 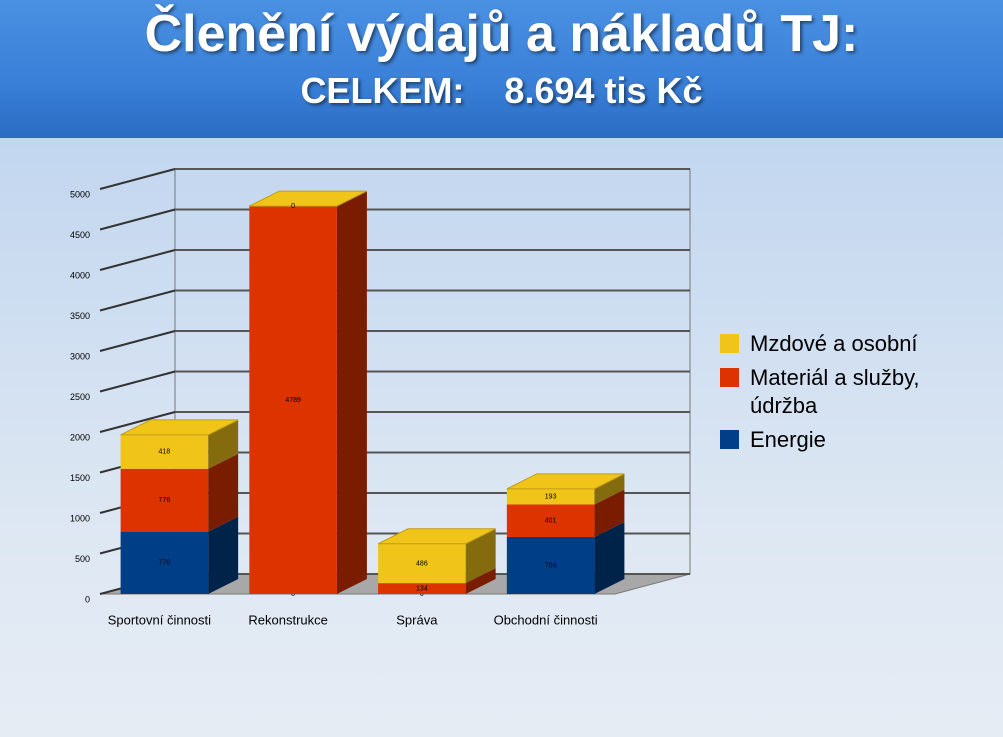 I want to click on y-tick-label: 500, so click(x=82, y=559).